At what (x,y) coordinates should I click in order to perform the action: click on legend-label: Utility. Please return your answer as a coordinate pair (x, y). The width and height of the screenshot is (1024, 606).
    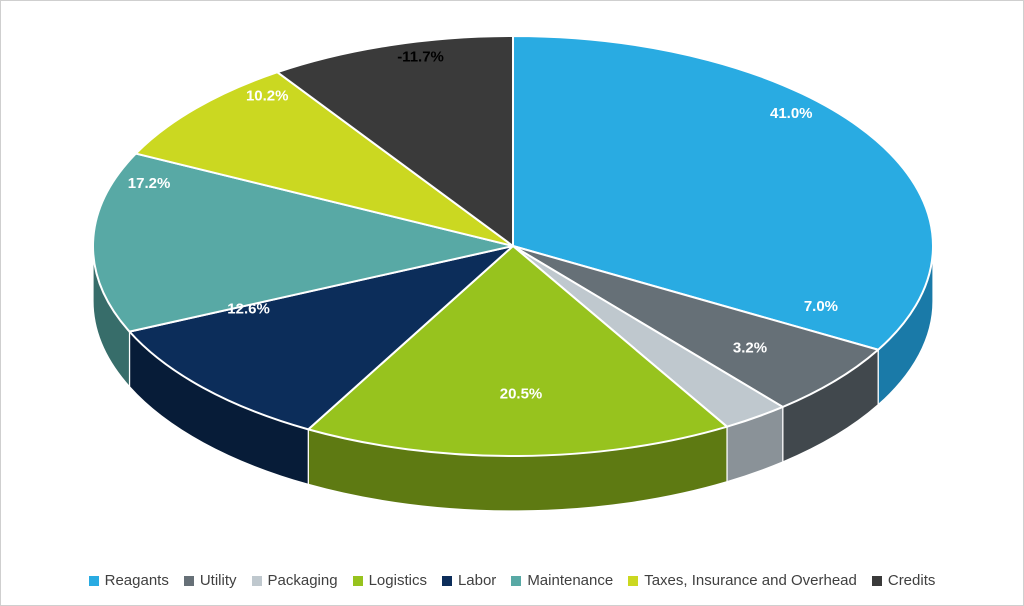
    Looking at the image, I should click on (218, 580).